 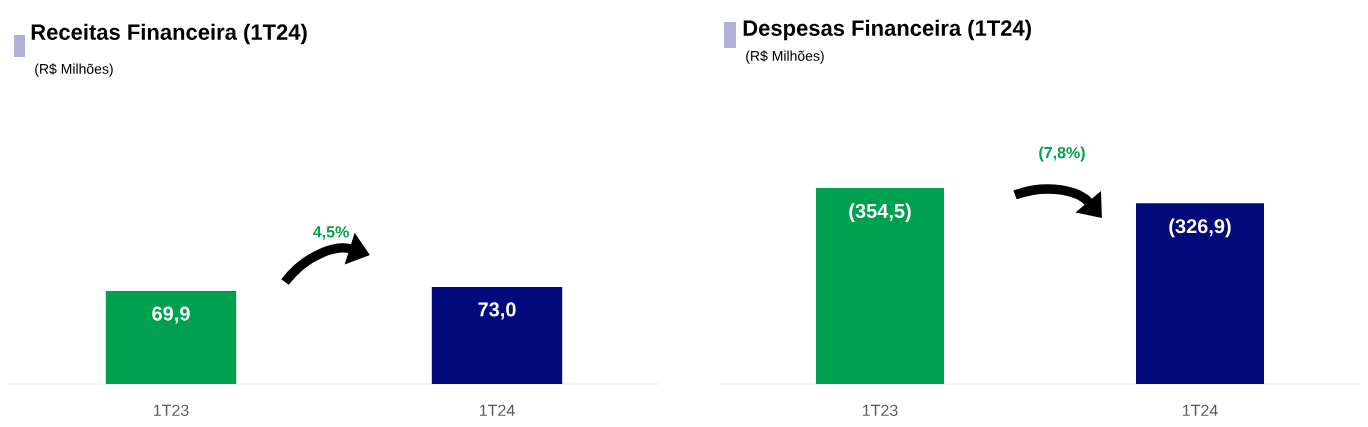 I want to click on text: 4,5%, so click(x=331, y=233).